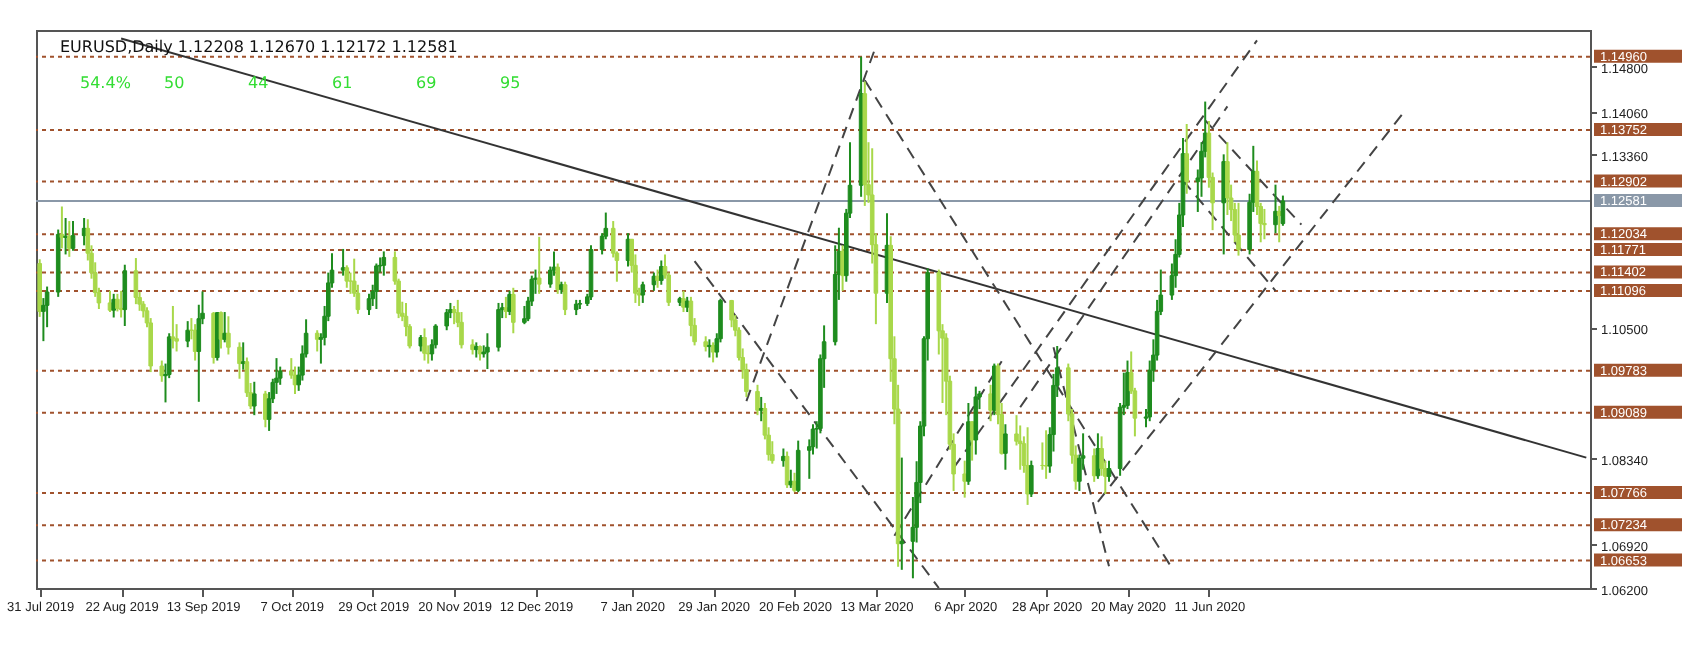 The height and width of the screenshot is (654, 1686). What do you see at coordinates (174, 83) in the screenshot?
I see `annotation: 50` at bounding box center [174, 83].